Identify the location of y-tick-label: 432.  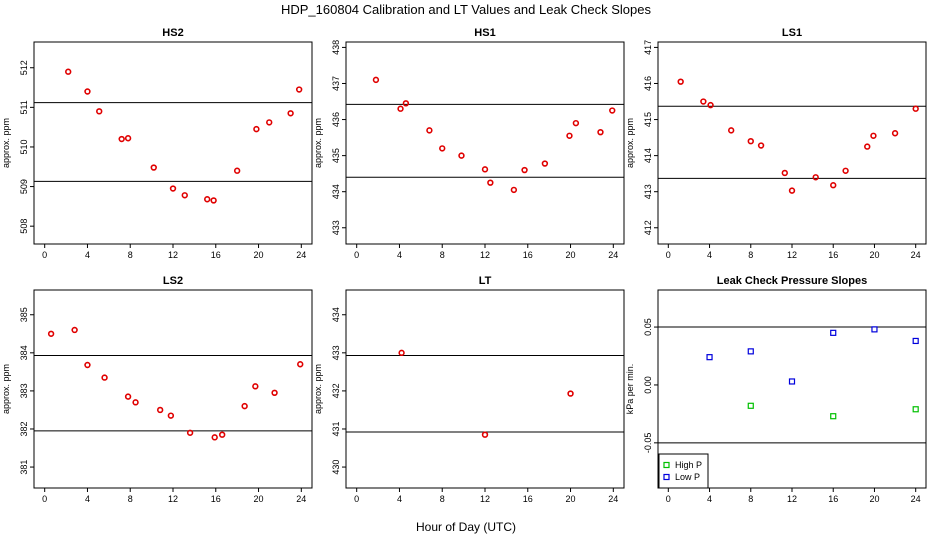
(336, 390).